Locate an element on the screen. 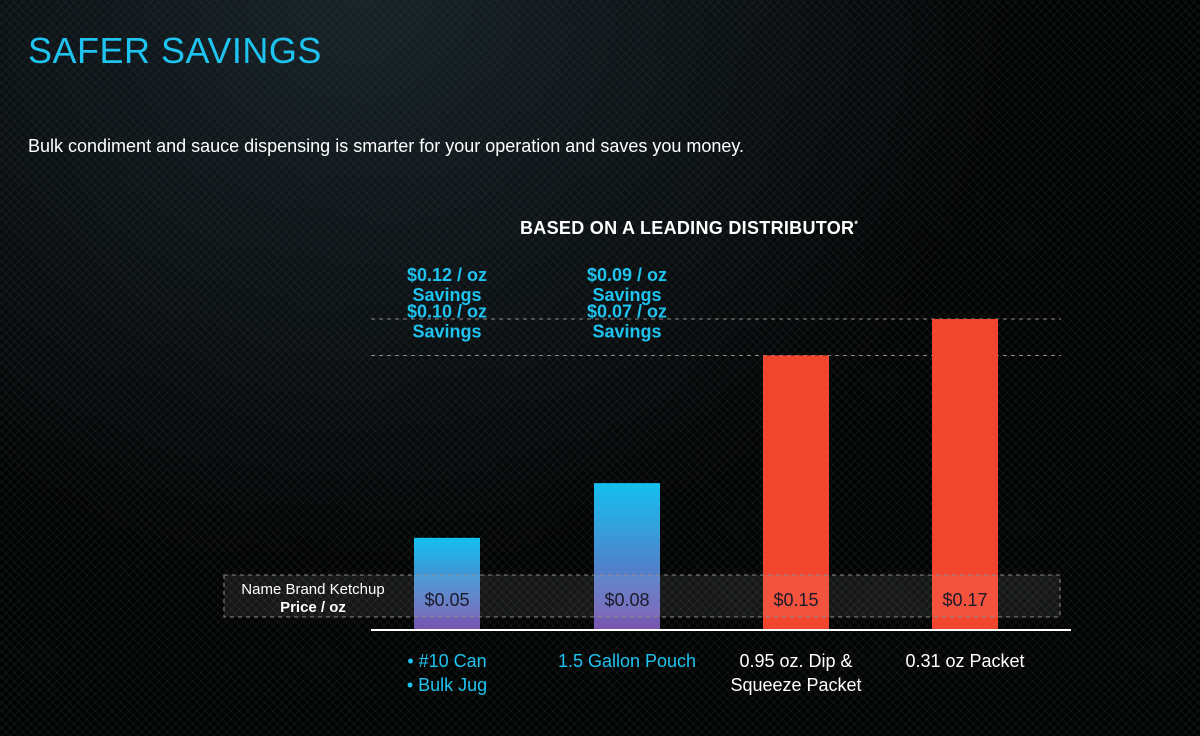 This screenshot has width=1200, height=736. price-band-sublabel: Price / oz is located at coordinates (313, 607).